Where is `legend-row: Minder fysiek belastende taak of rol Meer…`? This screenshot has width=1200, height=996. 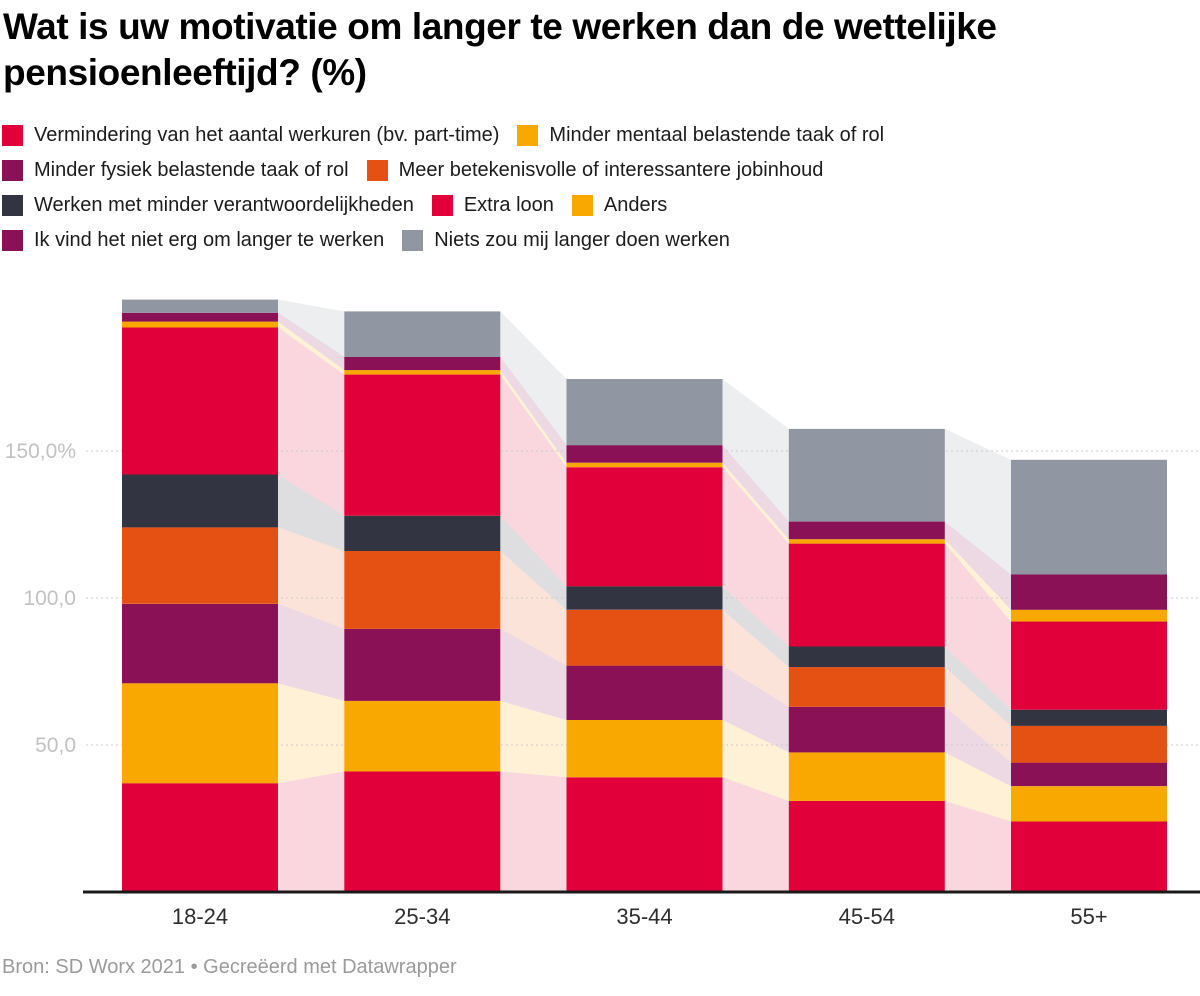 legend-row: Minder fysiek belastende taak of rol Meer… is located at coordinates (443, 170).